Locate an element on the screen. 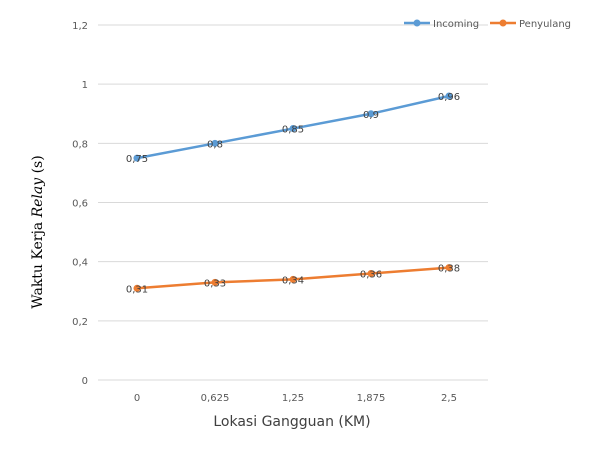  data-label: 0,31 is located at coordinates (137, 289).